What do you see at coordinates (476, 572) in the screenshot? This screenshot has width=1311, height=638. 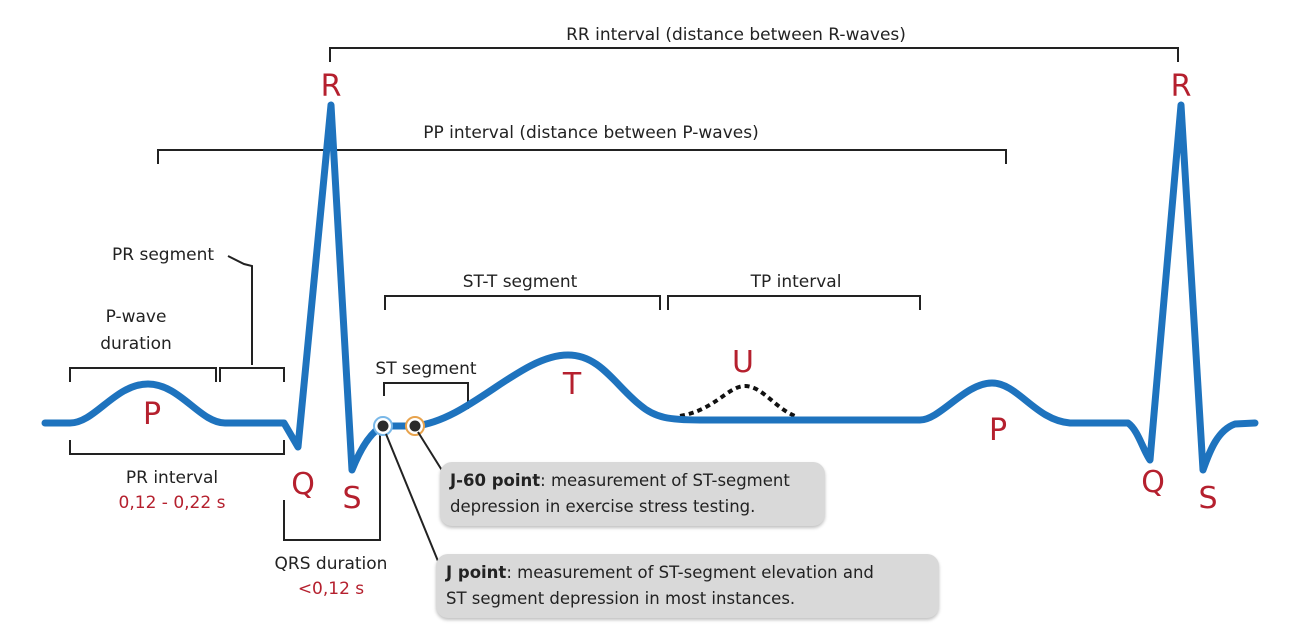 I see `j-callout-title: J point` at bounding box center [476, 572].